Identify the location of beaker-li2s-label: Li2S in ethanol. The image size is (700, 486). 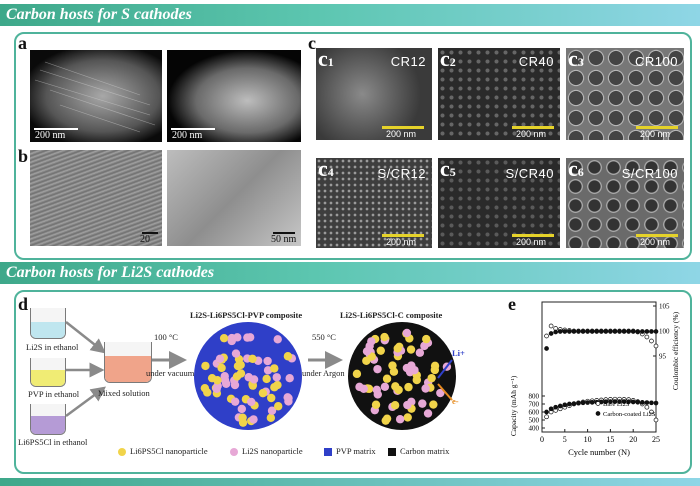
(52, 347).